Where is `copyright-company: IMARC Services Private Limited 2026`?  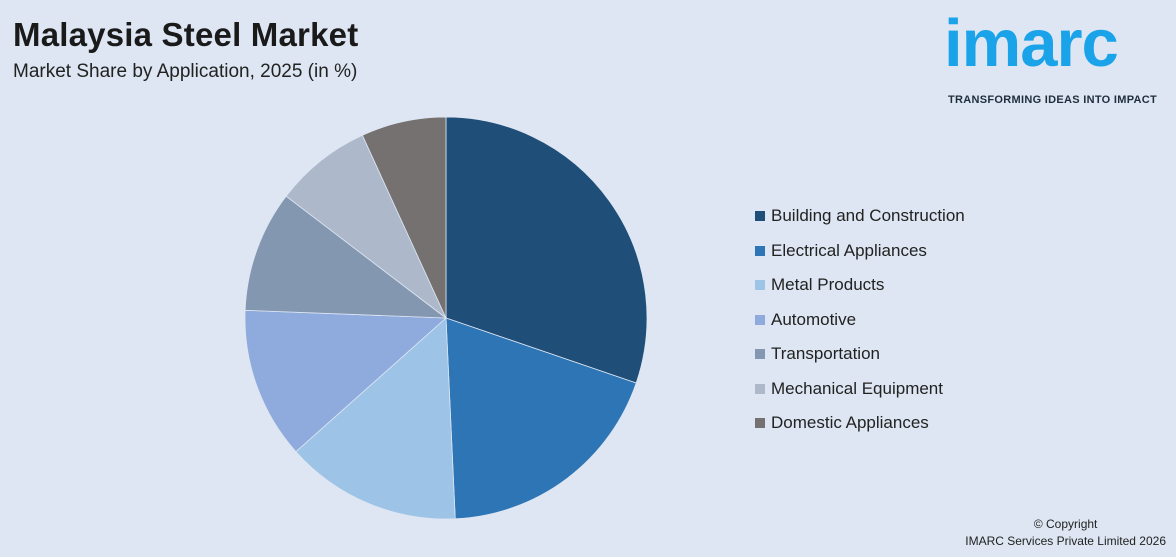 copyright-company: IMARC Services Private Limited 2026 is located at coordinates (1065, 541).